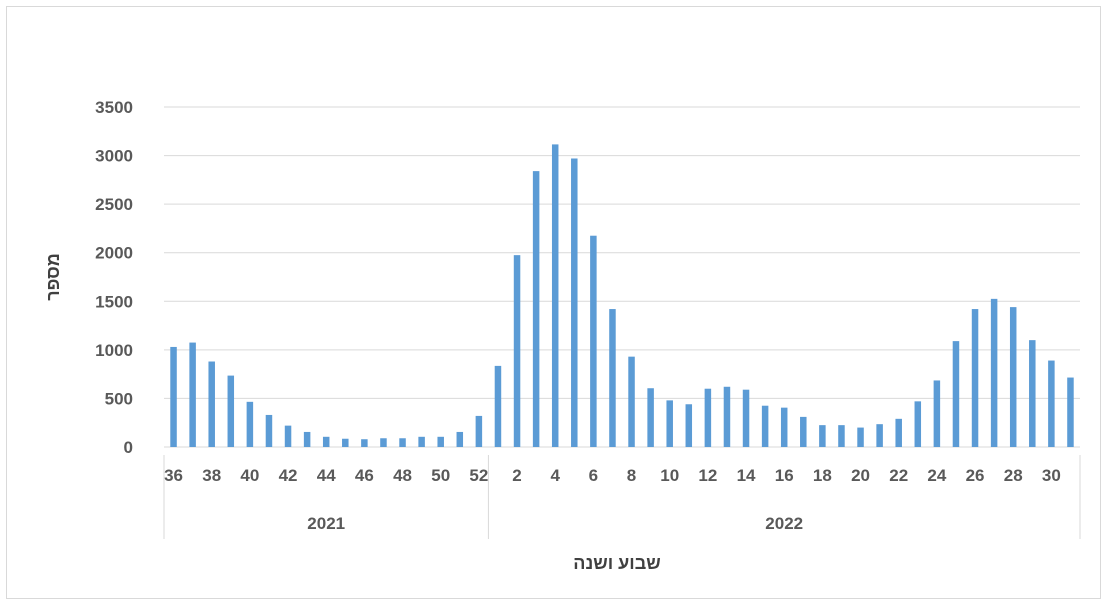 This screenshot has height=605, width=1108. I want to click on x-tick-label: 28, so click(1013, 475).